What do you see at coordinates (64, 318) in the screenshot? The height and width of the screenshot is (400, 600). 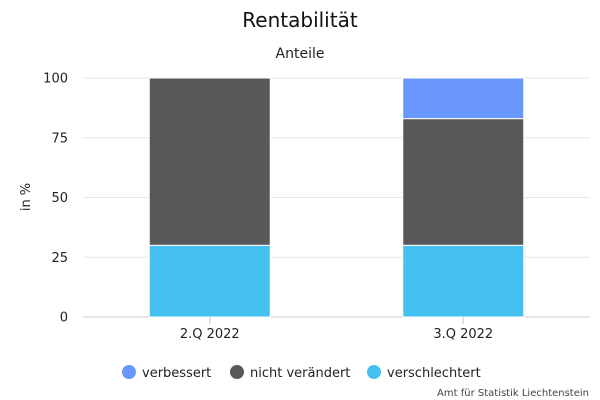 I see `y-tick-label: 0` at bounding box center [64, 318].